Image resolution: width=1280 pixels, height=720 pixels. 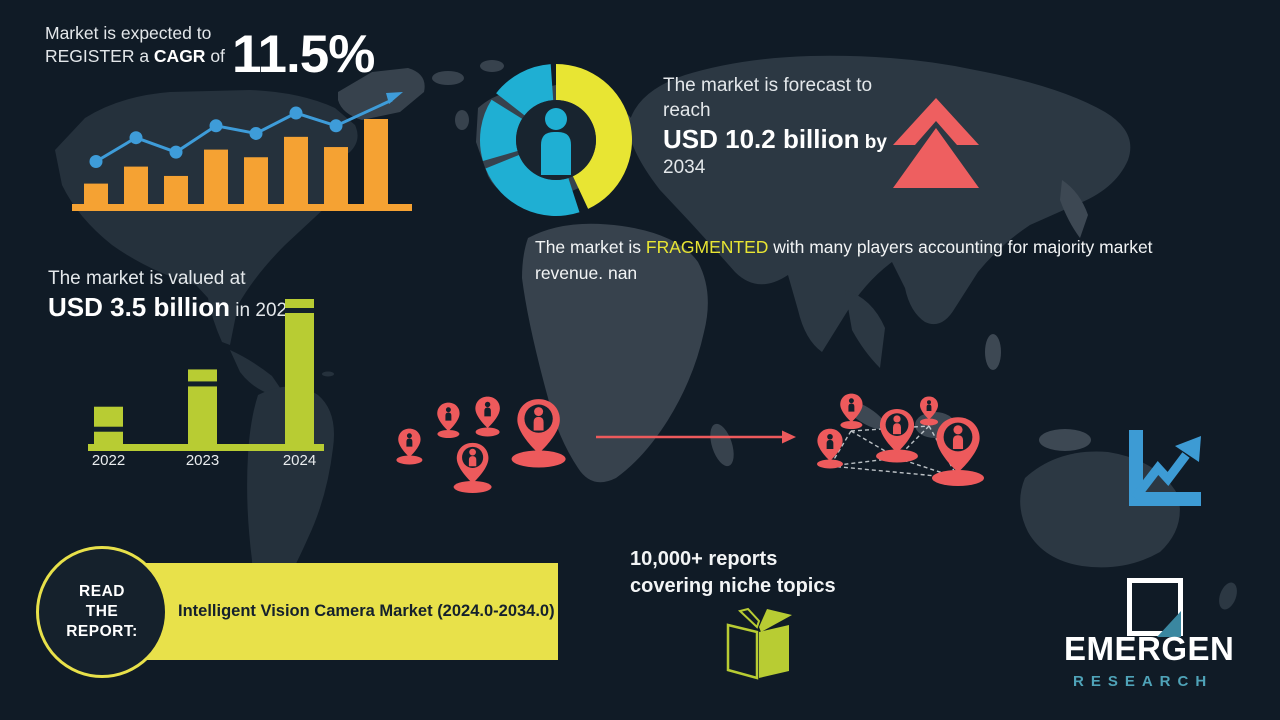 What do you see at coordinates (687, 110) in the screenshot?
I see `forecast-line2: reach` at bounding box center [687, 110].